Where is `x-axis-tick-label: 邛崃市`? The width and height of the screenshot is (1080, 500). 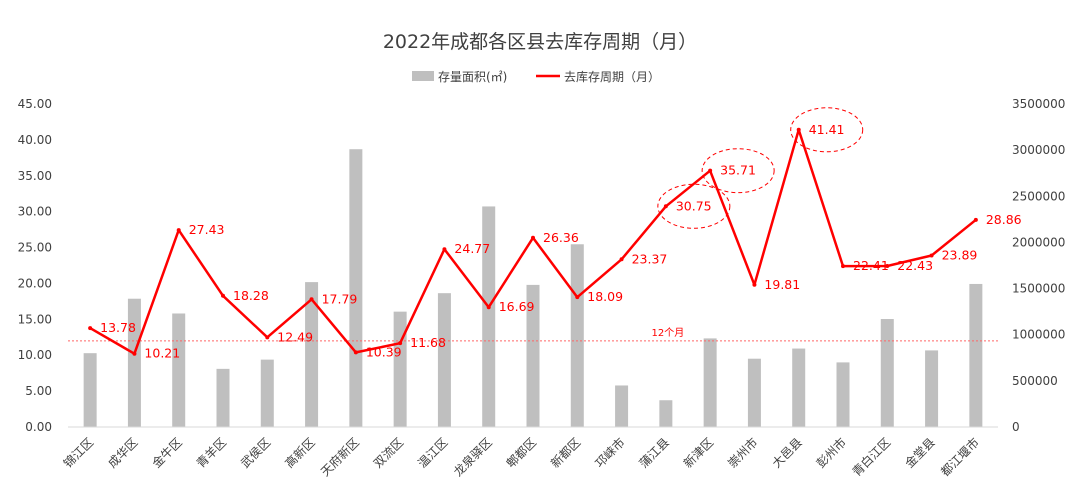
x-axis-tick-label: 邛崃市 is located at coordinates (610, 453).